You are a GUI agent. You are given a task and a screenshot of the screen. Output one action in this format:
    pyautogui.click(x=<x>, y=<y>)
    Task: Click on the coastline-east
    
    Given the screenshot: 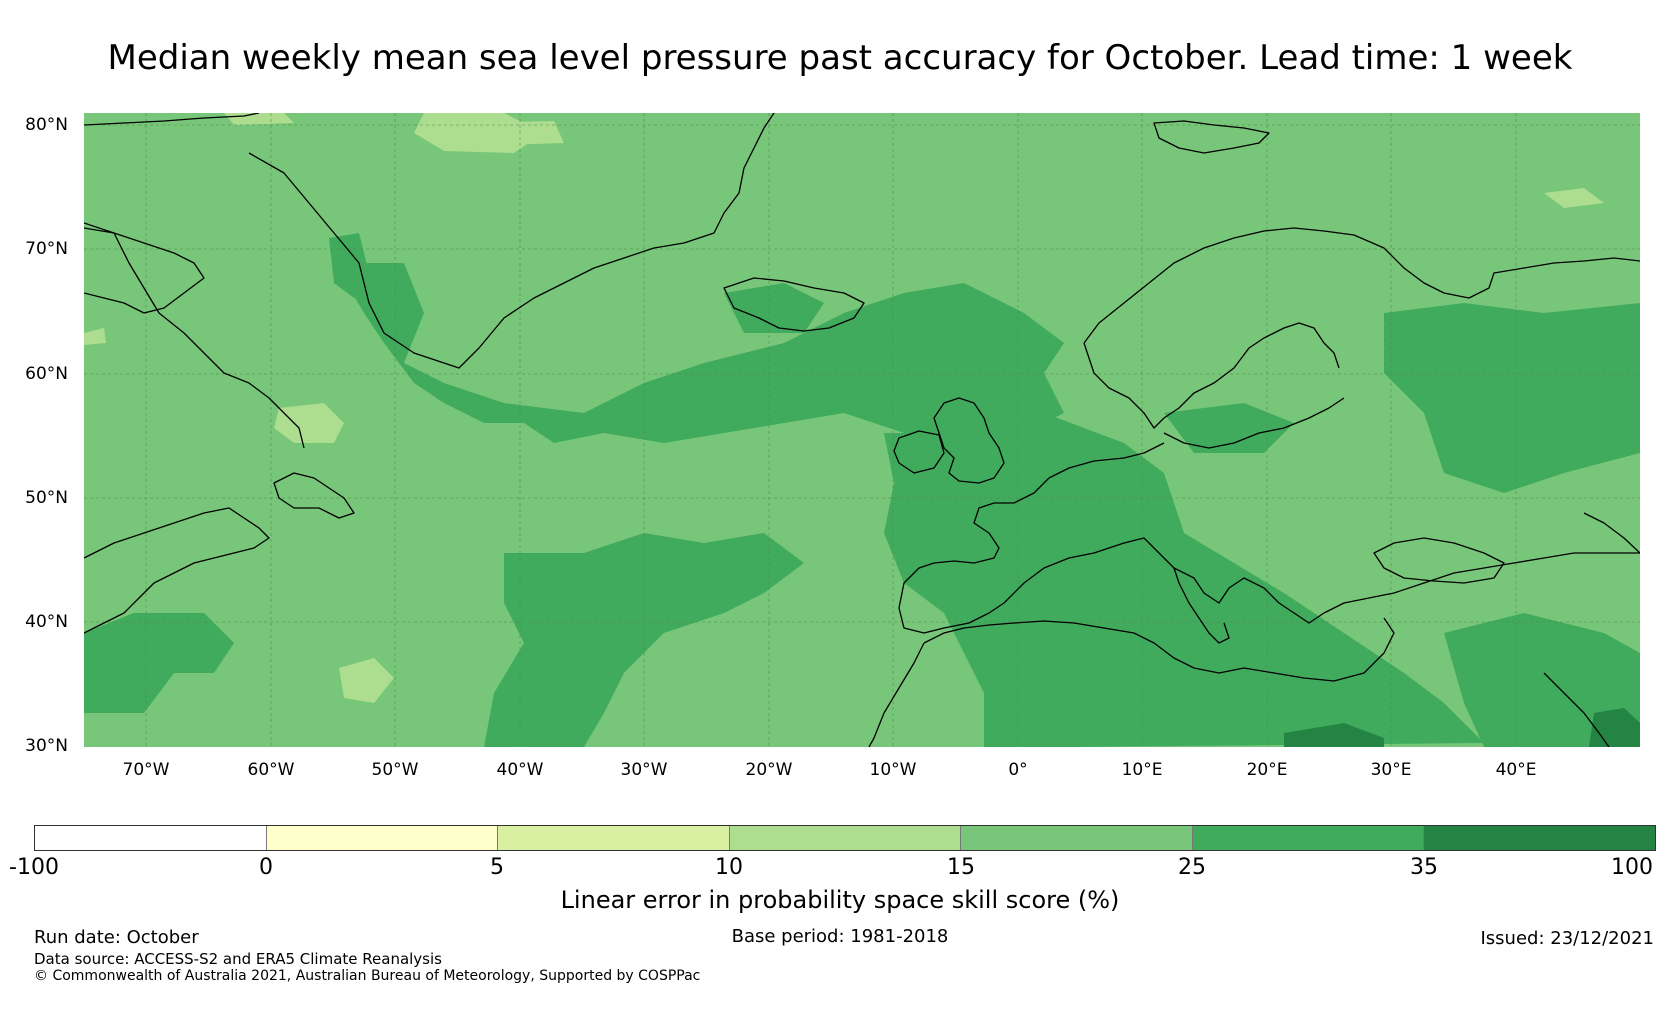 What is the action you would take?
    pyautogui.click(x=1611, y=533)
    